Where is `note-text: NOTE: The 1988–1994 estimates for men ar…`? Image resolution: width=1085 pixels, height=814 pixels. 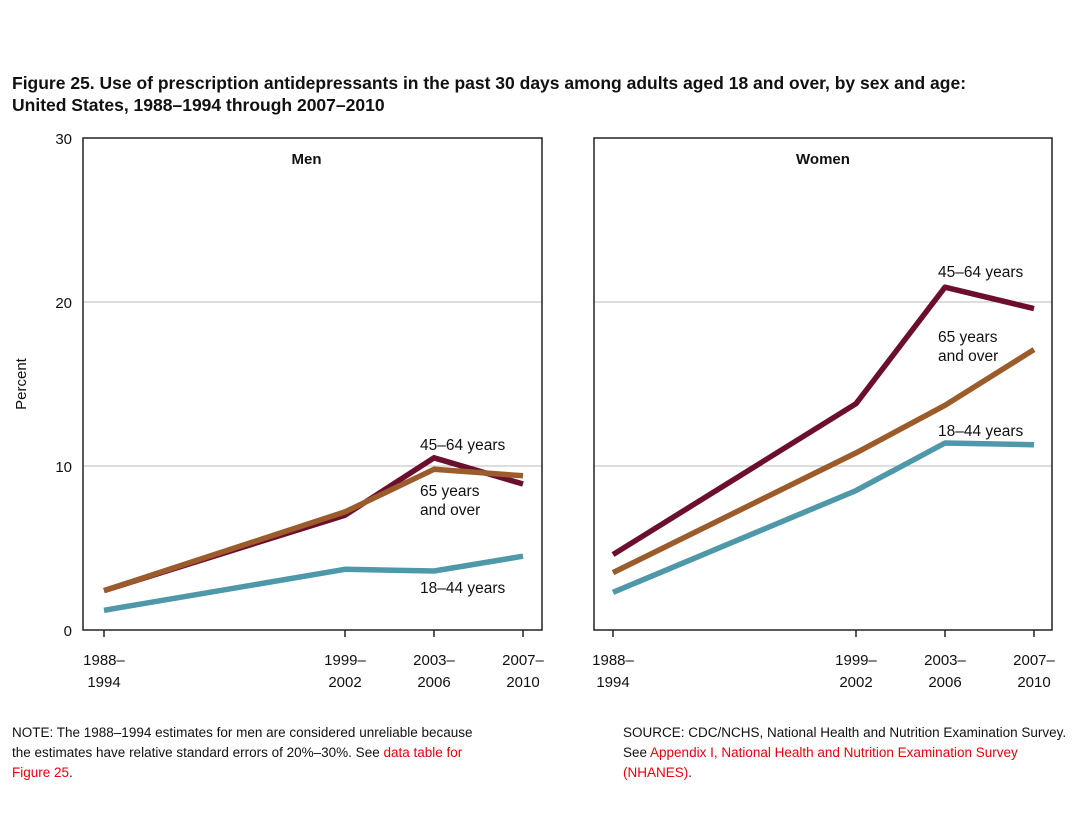 note-text: NOTE: The 1988–1994 estimates for men ar… is located at coordinates (242, 742).